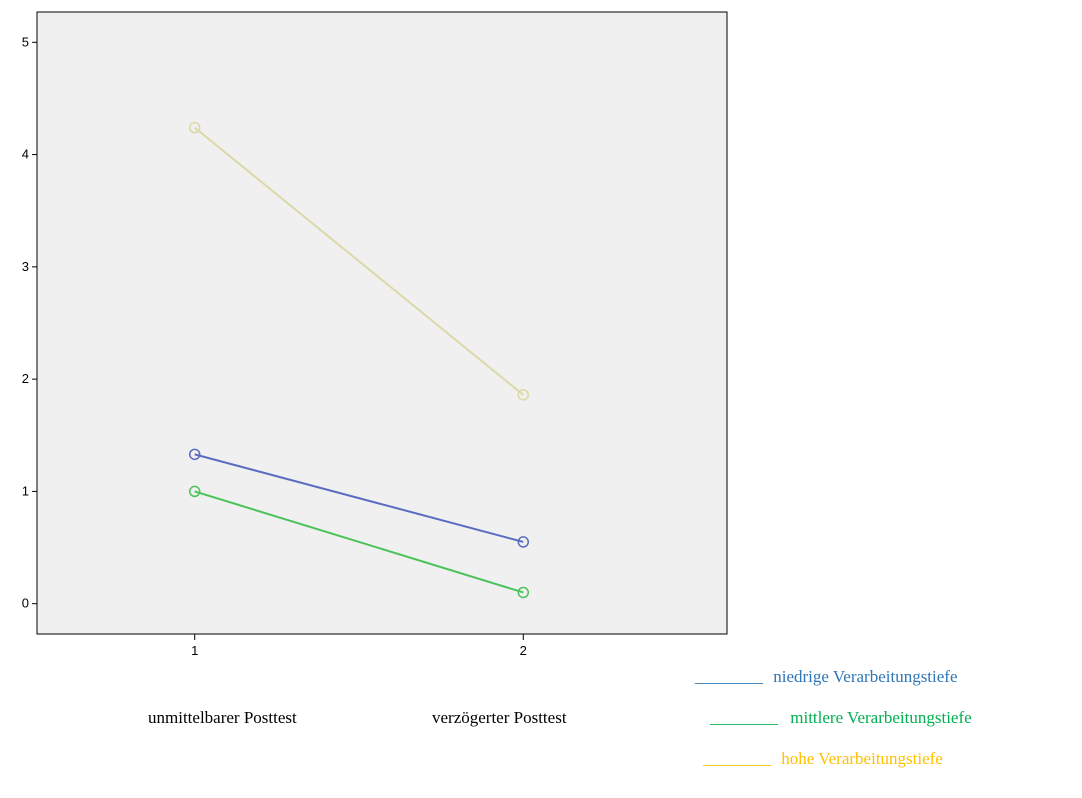  Describe the element at coordinates (222, 717) in the screenshot. I see `category-label-1: unmittelbarer Posttest` at that location.